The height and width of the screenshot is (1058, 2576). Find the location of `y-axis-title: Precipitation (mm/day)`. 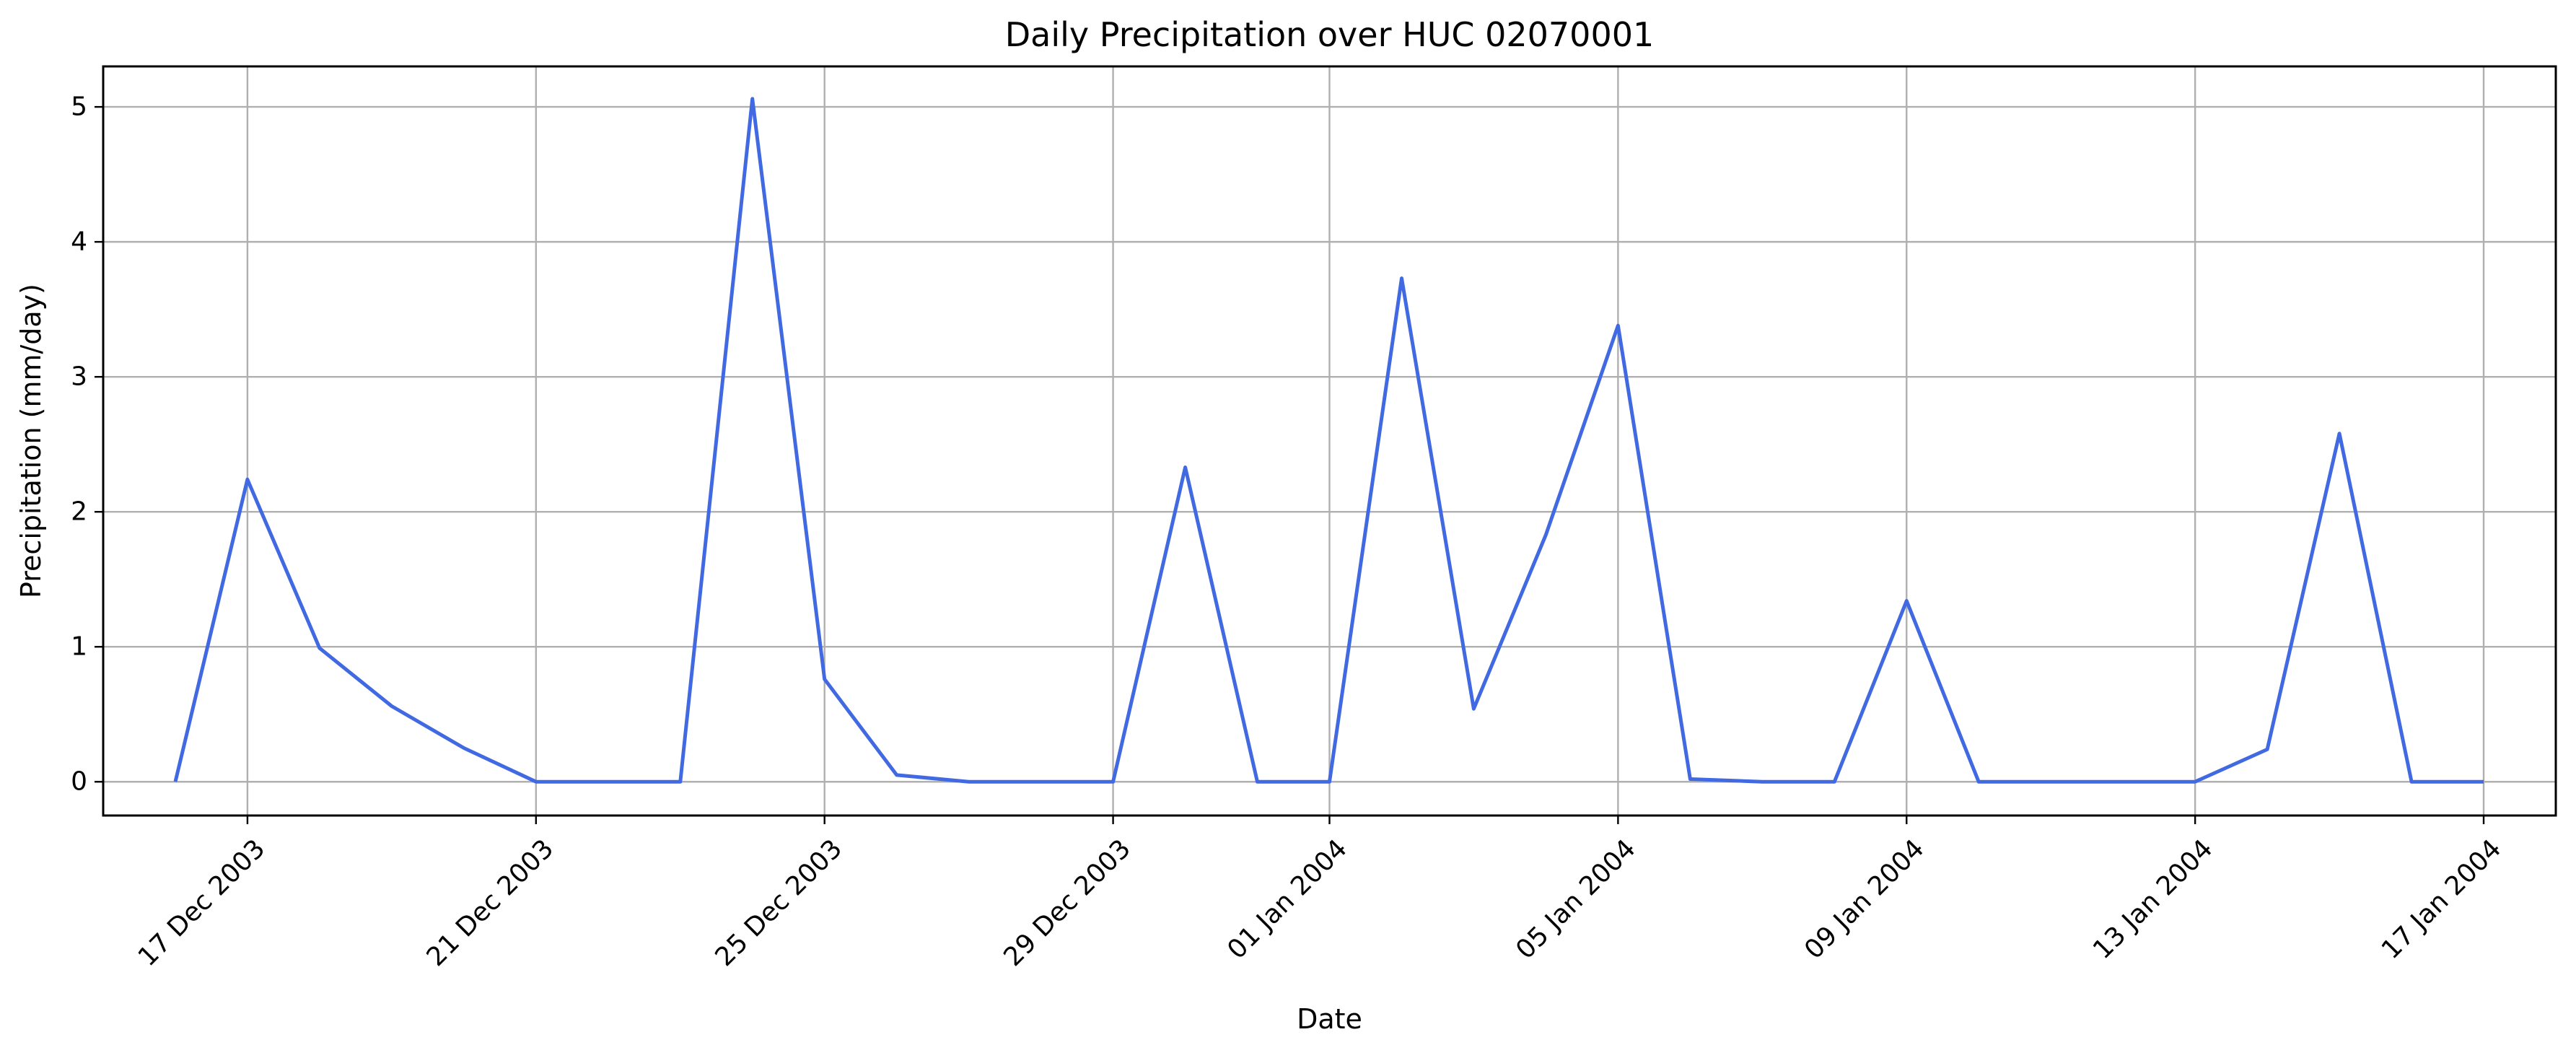

y-axis-title: Precipitation (mm/day) is located at coordinates (31, 441).